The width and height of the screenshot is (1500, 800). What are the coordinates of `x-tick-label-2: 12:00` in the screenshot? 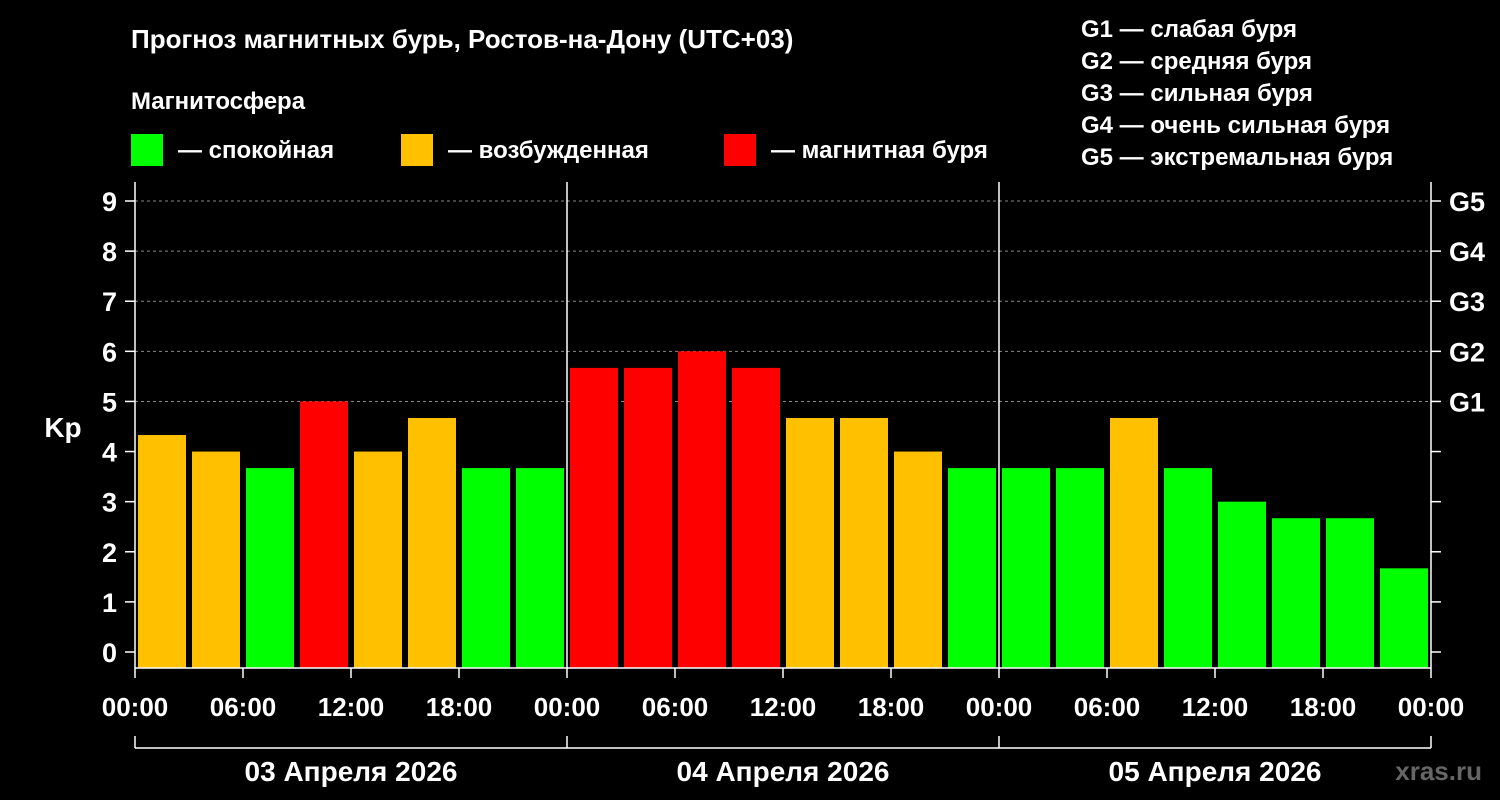 It's located at (351, 707).